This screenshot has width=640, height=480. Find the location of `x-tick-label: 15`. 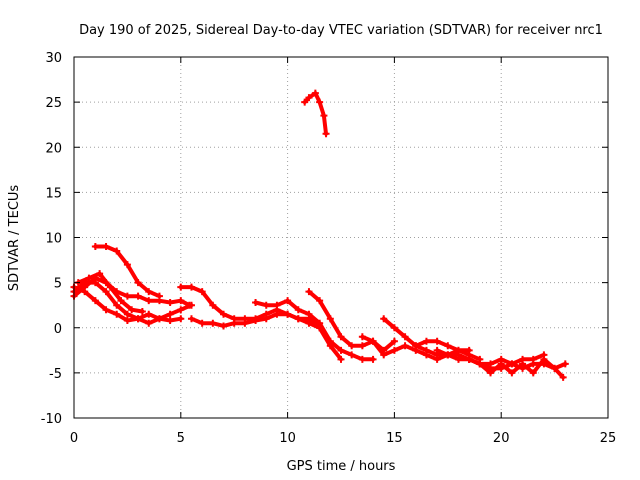

x-tick-label: 15 is located at coordinates (394, 438).